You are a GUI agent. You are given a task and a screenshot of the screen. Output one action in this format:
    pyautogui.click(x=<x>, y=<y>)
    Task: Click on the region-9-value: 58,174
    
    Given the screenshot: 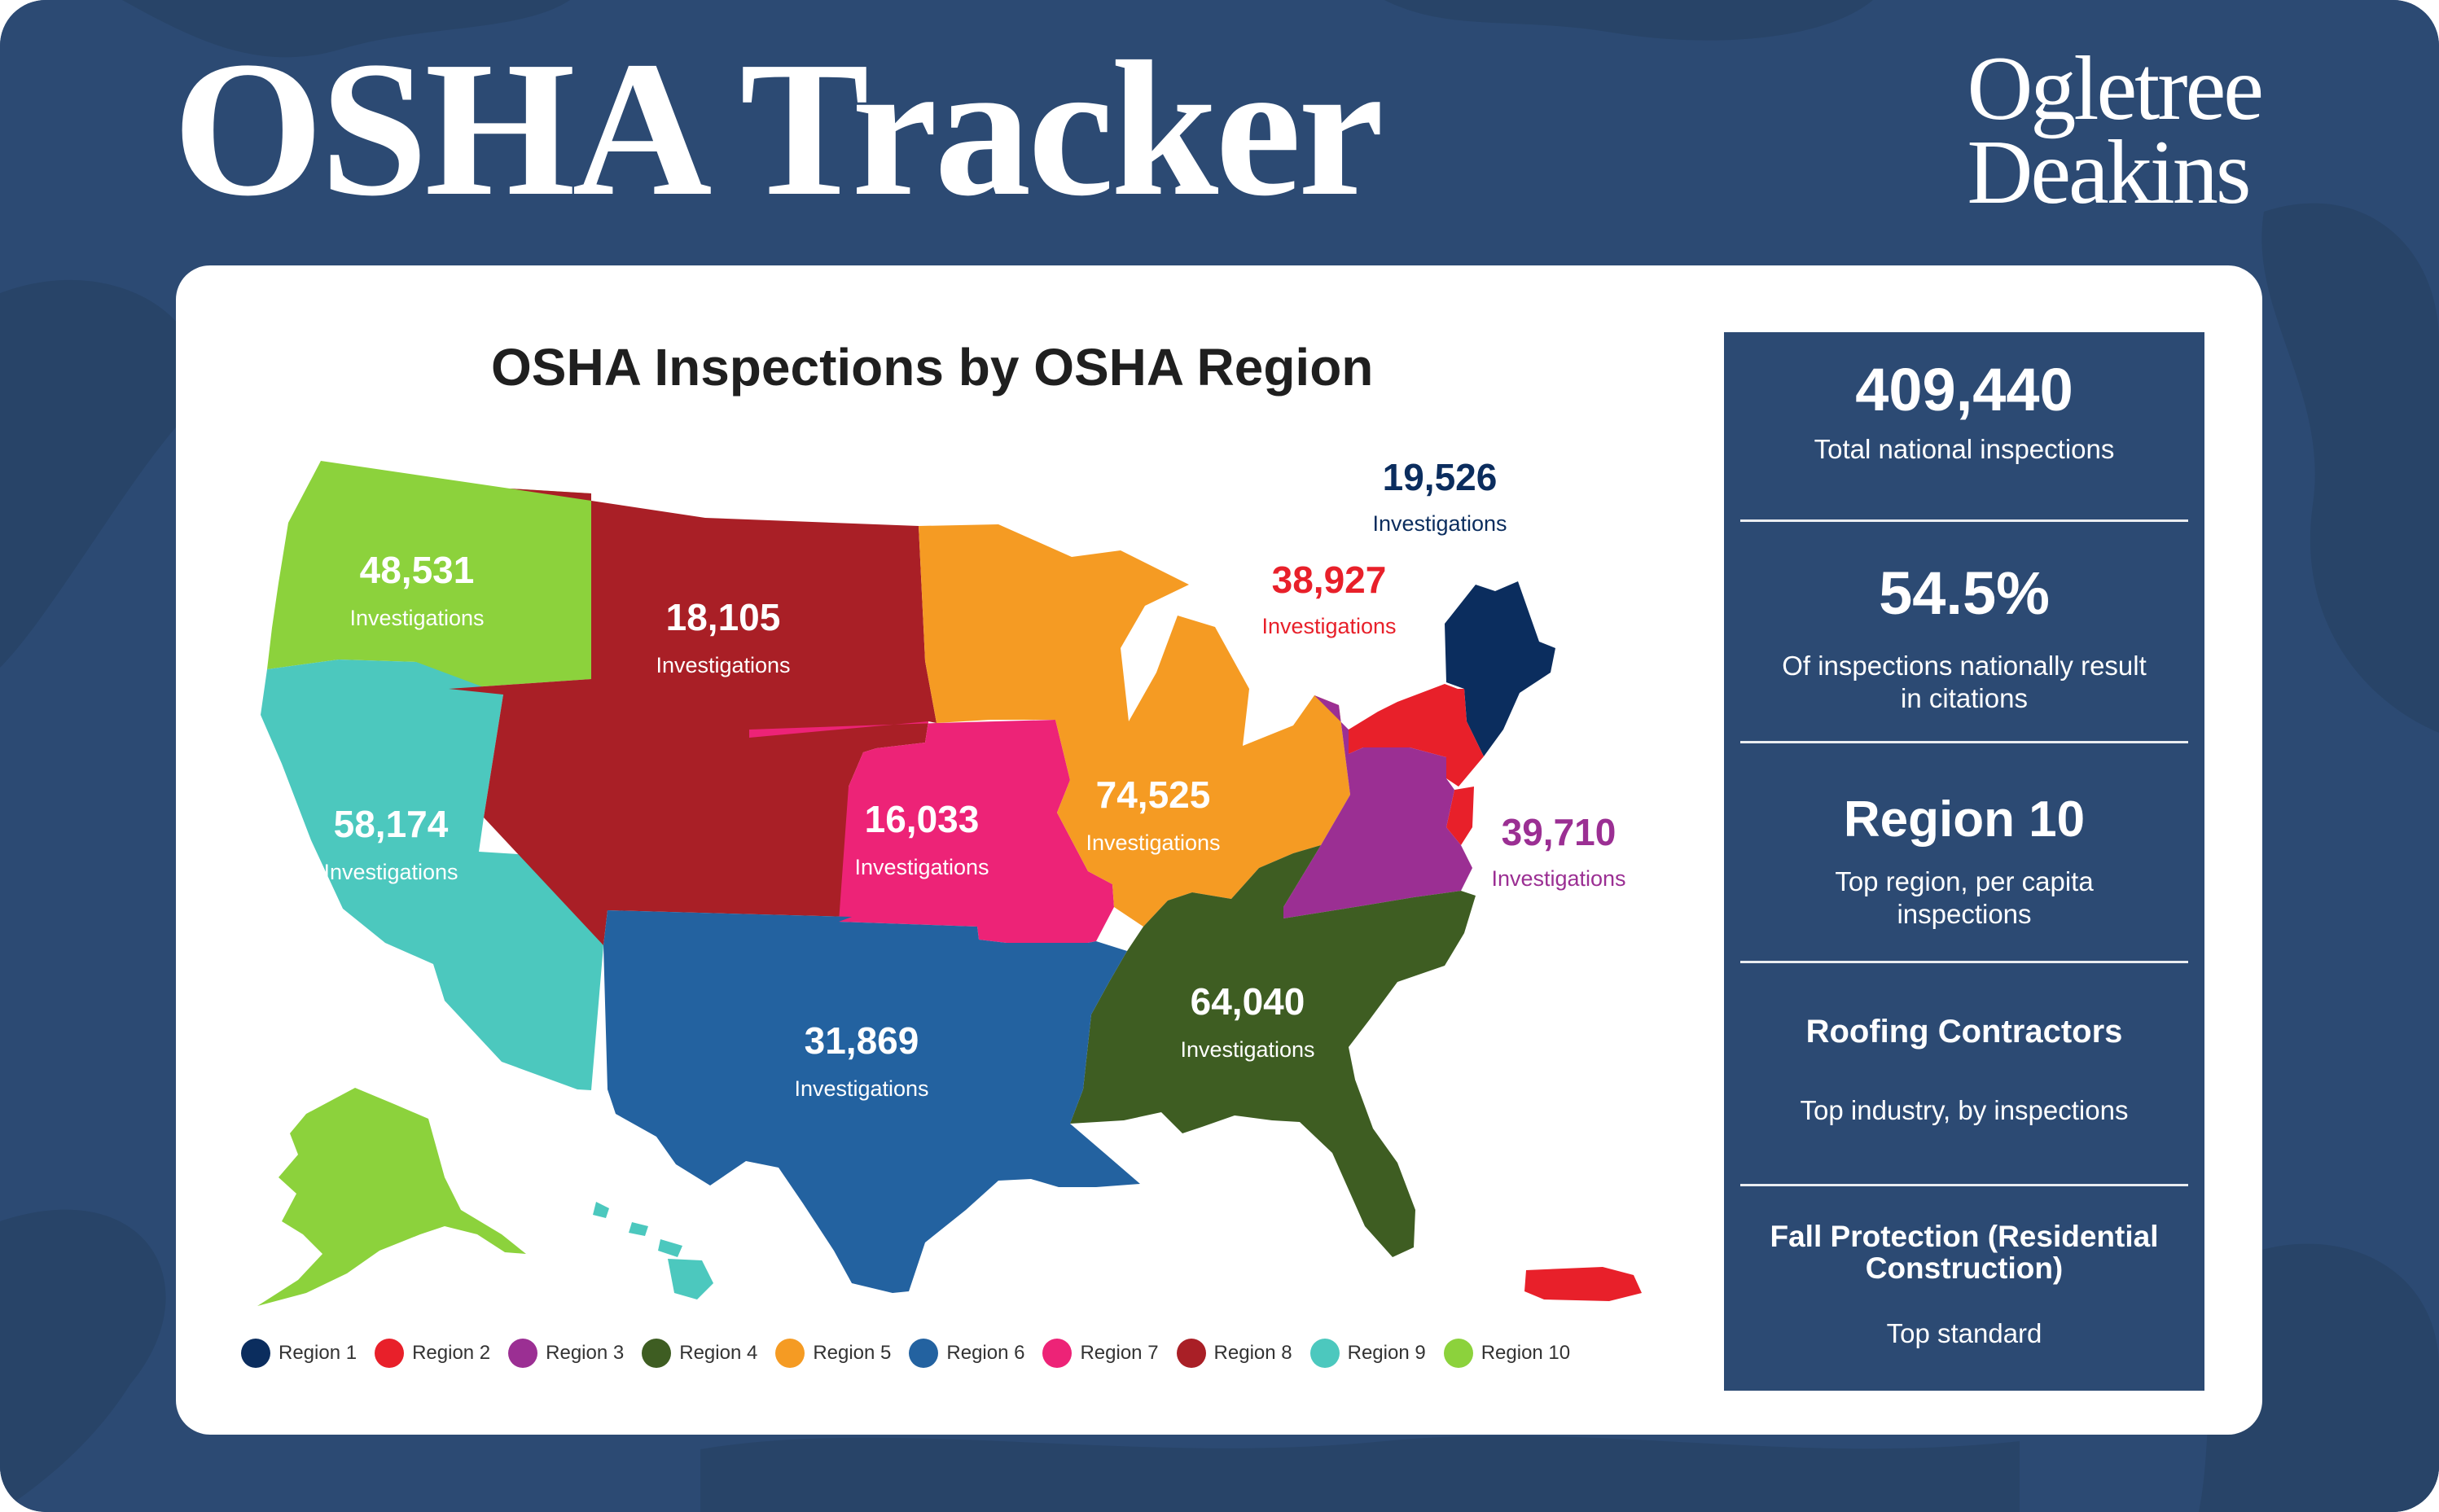 What is the action you would take?
    pyautogui.click(x=392, y=824)
    